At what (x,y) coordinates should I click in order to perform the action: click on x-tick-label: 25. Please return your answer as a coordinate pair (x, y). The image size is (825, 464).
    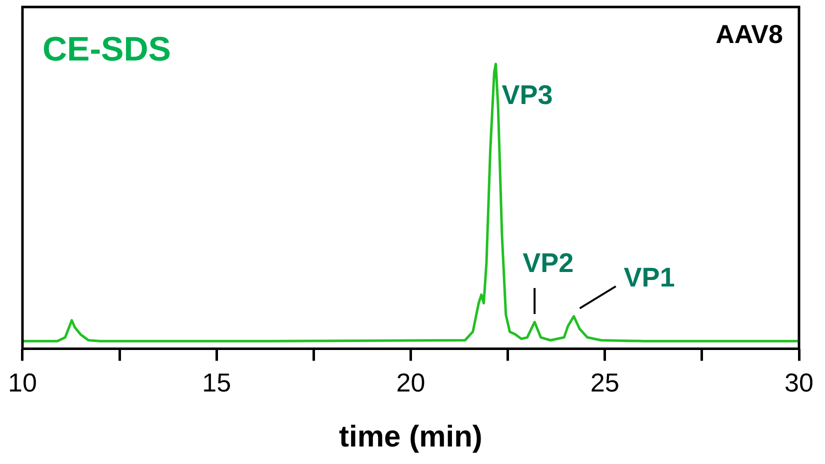
    Looking at the image, I should click on (605, 383).